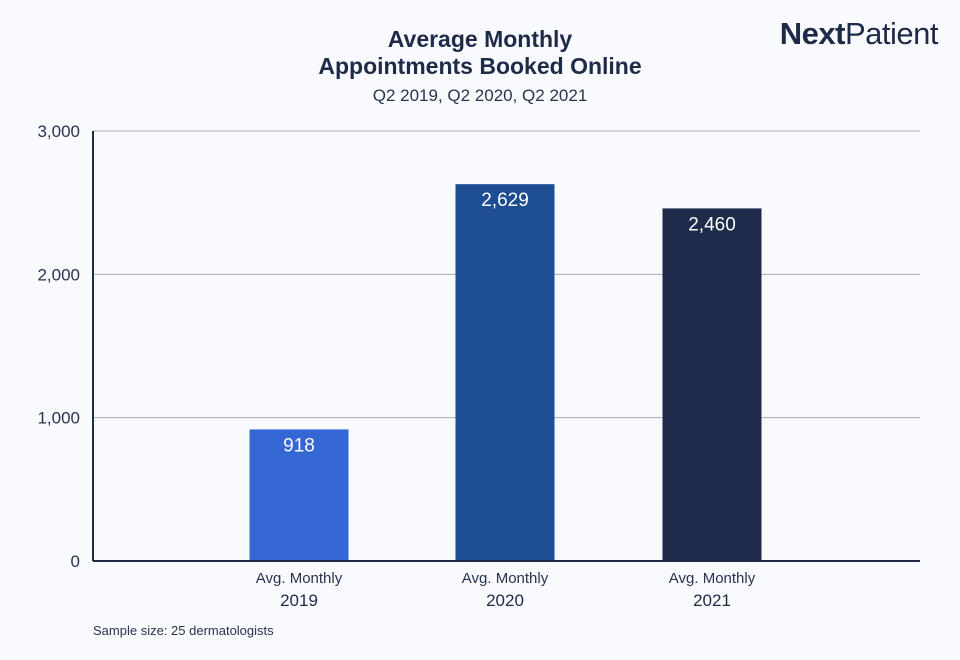 The height and width of the screenshot is (660, 960). What do you see at coordinates (712, 600) in the screenshot?
I see `x-label-year: 2021` at bounding box center [712, 600].